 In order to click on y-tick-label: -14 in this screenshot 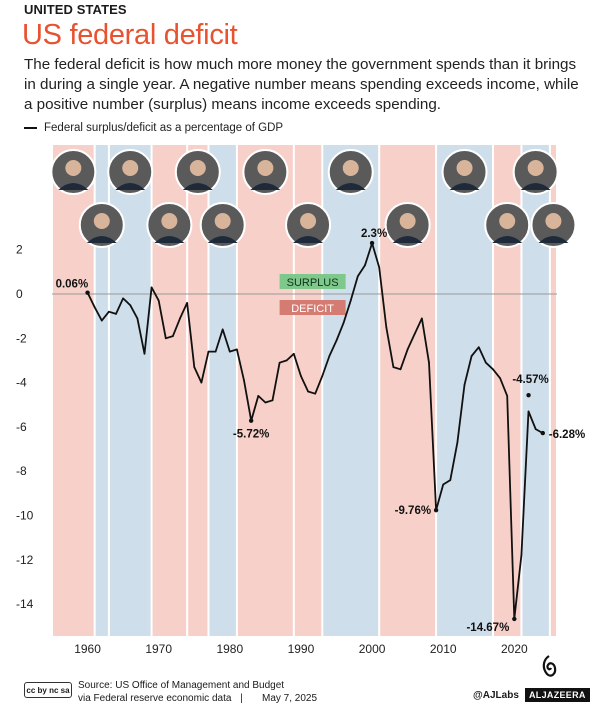, I will do `click(25, 604)`.